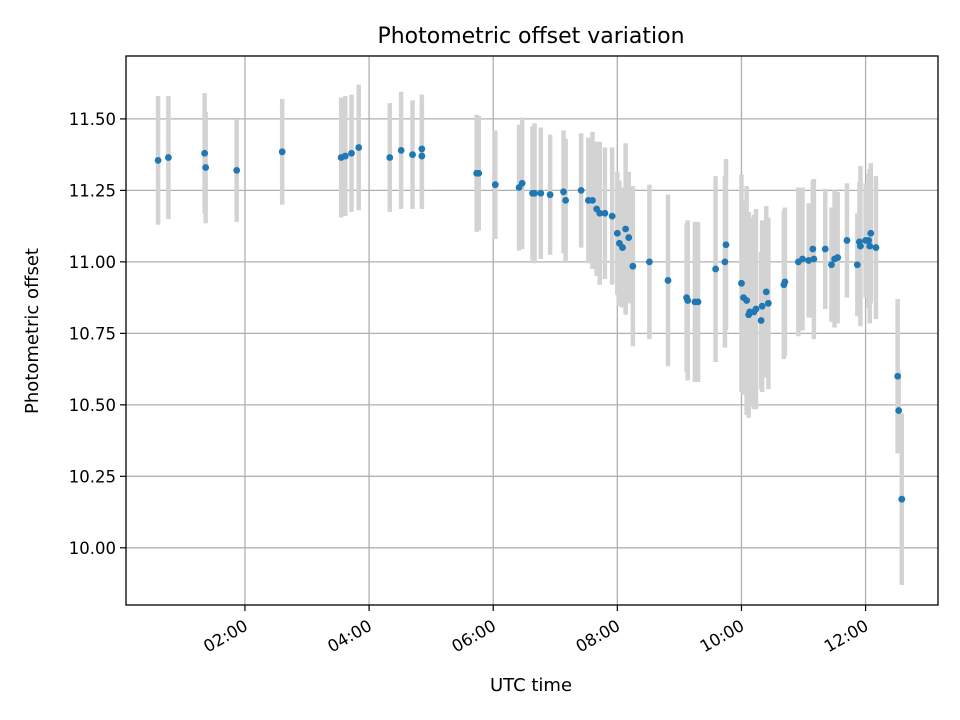 Image resolution: width=960 pixels, height=720 pixels. Describe the element at coordinates (92, 476) in the screenshot. I see `y-tick-label: 10.25` at that location.